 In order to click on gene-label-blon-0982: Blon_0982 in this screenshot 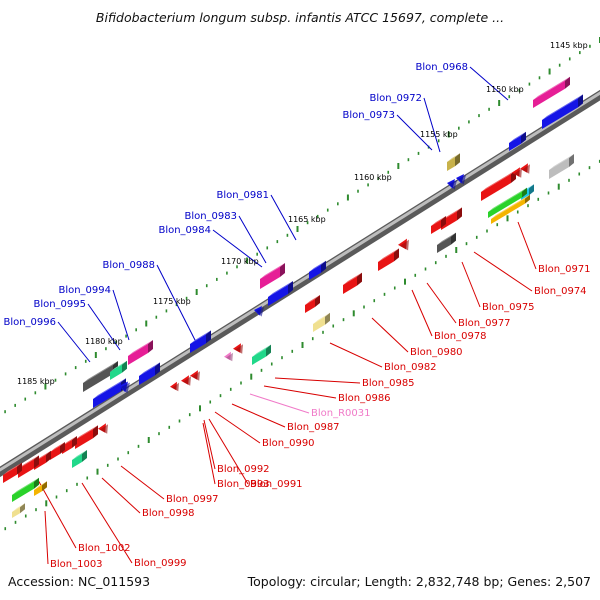, I will do `click(410, 367)`.